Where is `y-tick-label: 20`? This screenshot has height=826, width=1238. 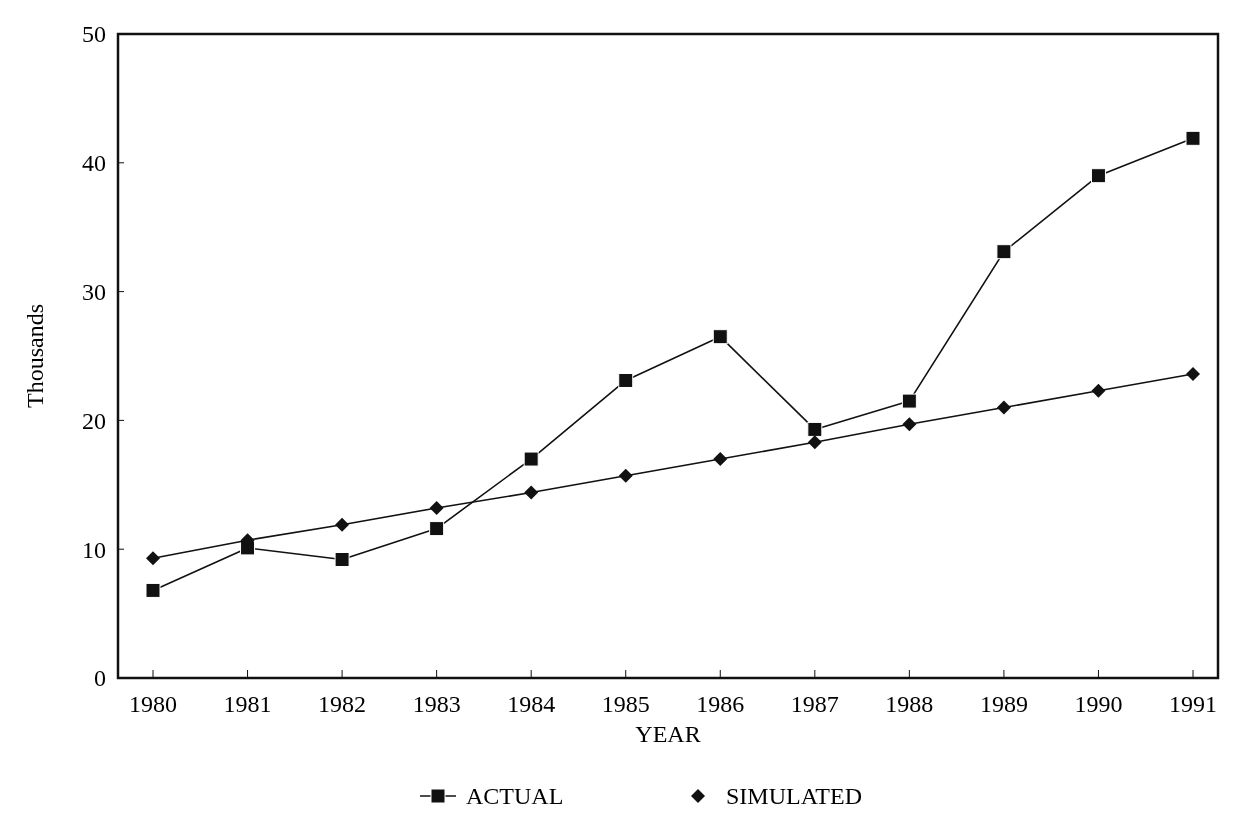 y-tick-label: 20 is located at coordinates (94, 420).